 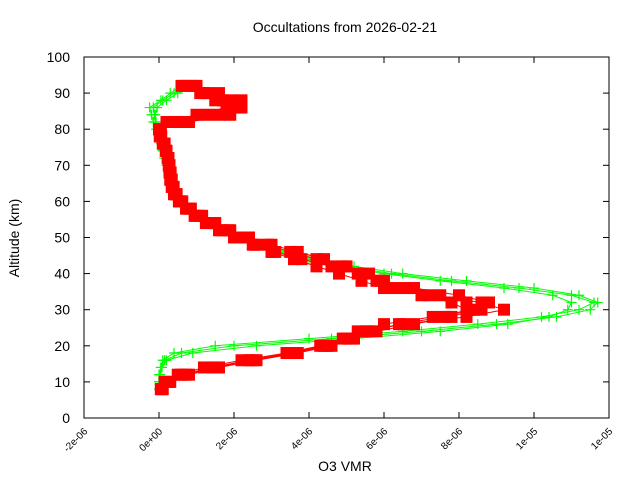 I want to click on y-tick-label: 100, so click(x=59, y=57).